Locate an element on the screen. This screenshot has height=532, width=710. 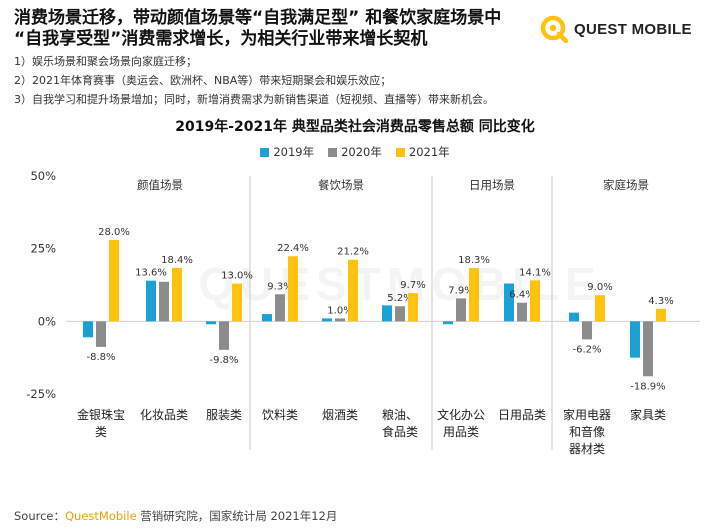
quest-mobile-logo: QUEST MOBILE is located at coordinates (620, 29).